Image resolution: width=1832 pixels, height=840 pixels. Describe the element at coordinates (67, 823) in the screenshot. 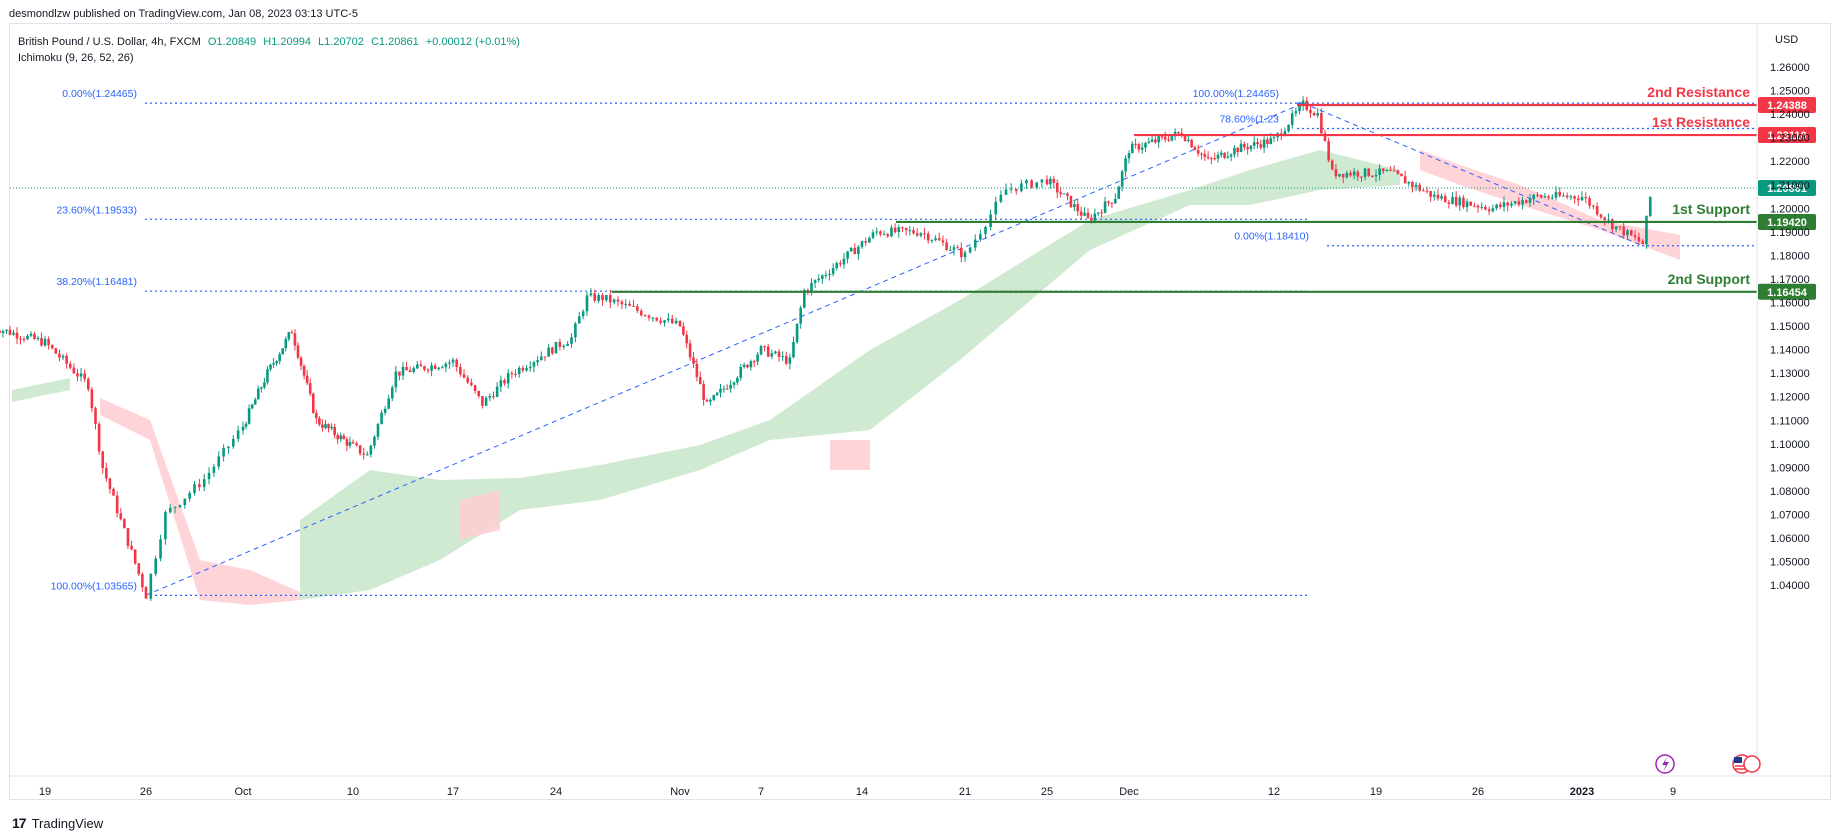

I see `tradingview-brand: TradingView` at that location.